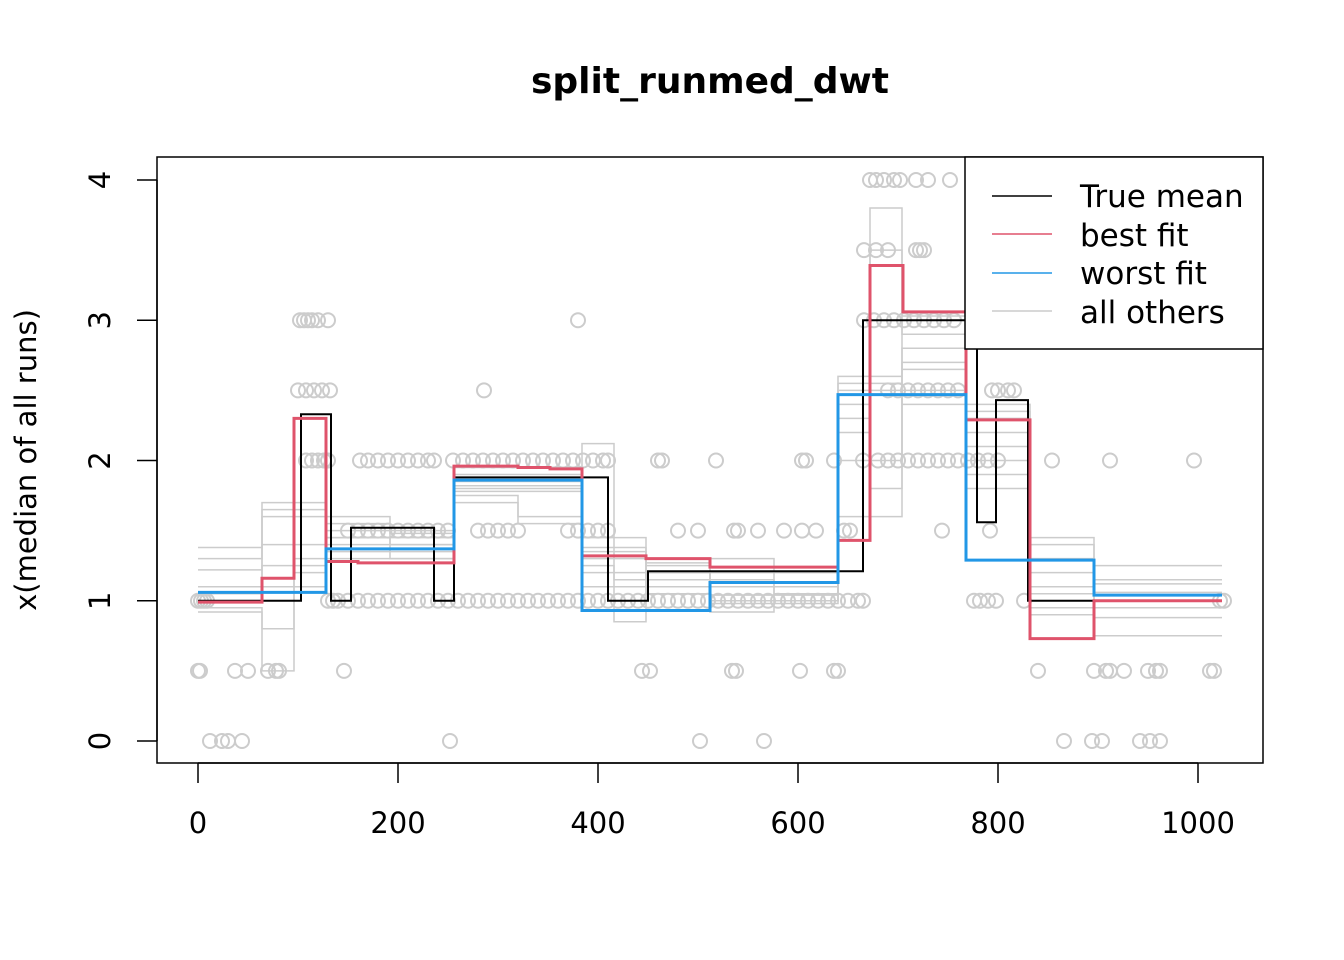 The width and height of the screenshot is (1344, 960). What do you see at coordinates (100, 601) in the screenshot?
I see `y-tick-label: 1` at bounding box center [100, 601].